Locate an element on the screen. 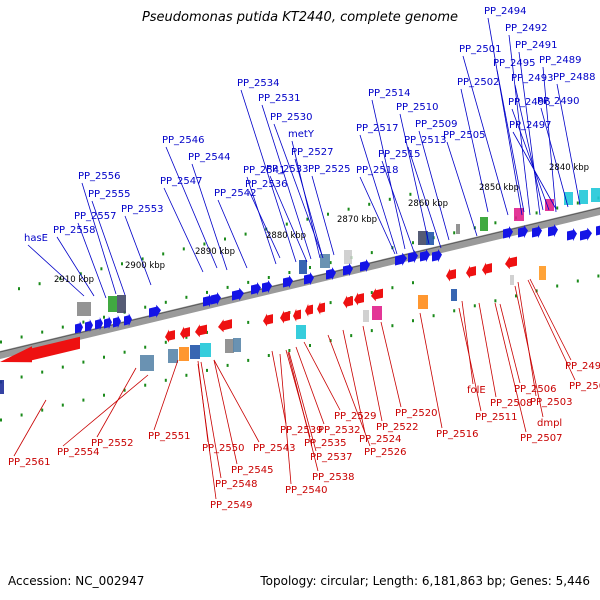 The image size is (600, 600). forward-gene-label: PP_2510 is located at coordinates (417, 107).